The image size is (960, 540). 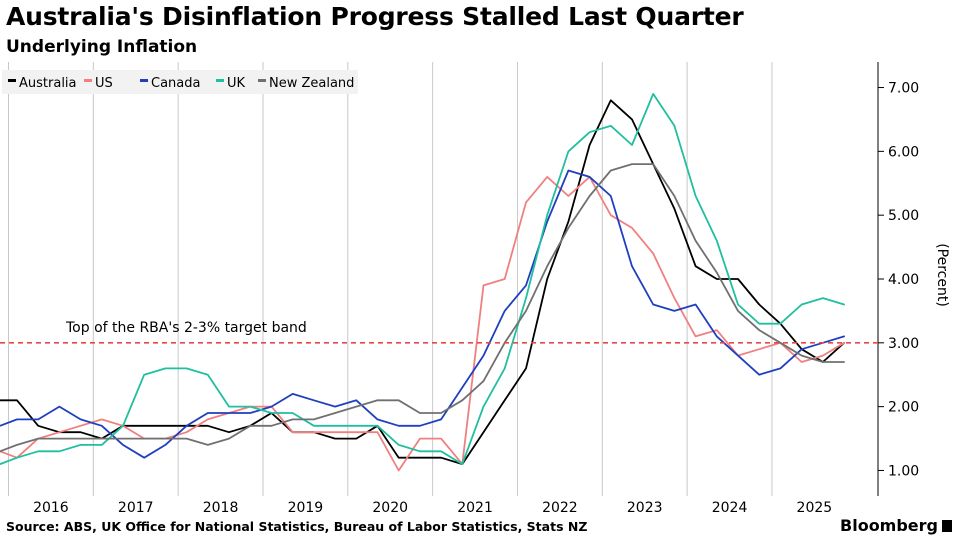 I want to click on x-tick-label: 2016, so click(x=51, y=508).